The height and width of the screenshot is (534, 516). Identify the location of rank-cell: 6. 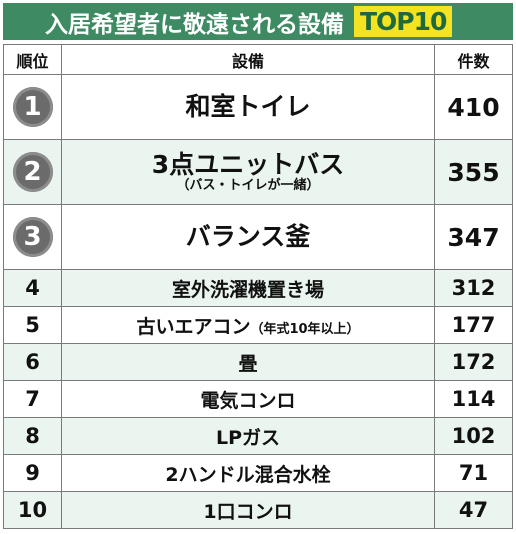
(32, 362).